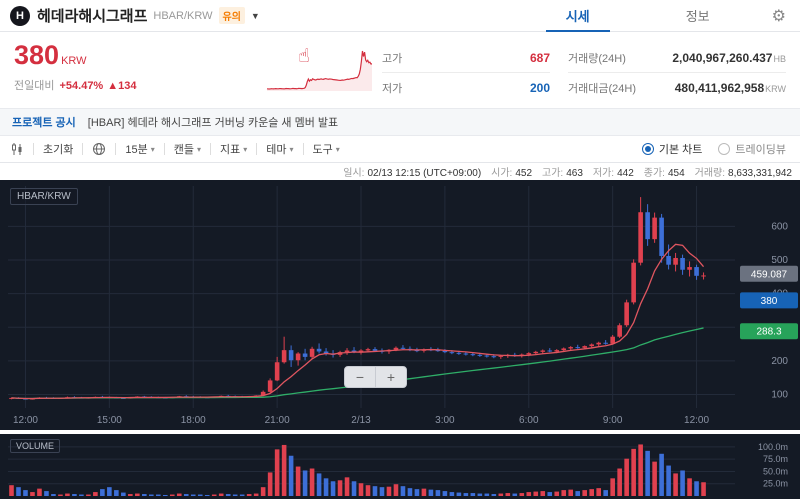  Describe the element at coordinates (769, 301) in the screenshot. I see `svg-text: 380` at that location.